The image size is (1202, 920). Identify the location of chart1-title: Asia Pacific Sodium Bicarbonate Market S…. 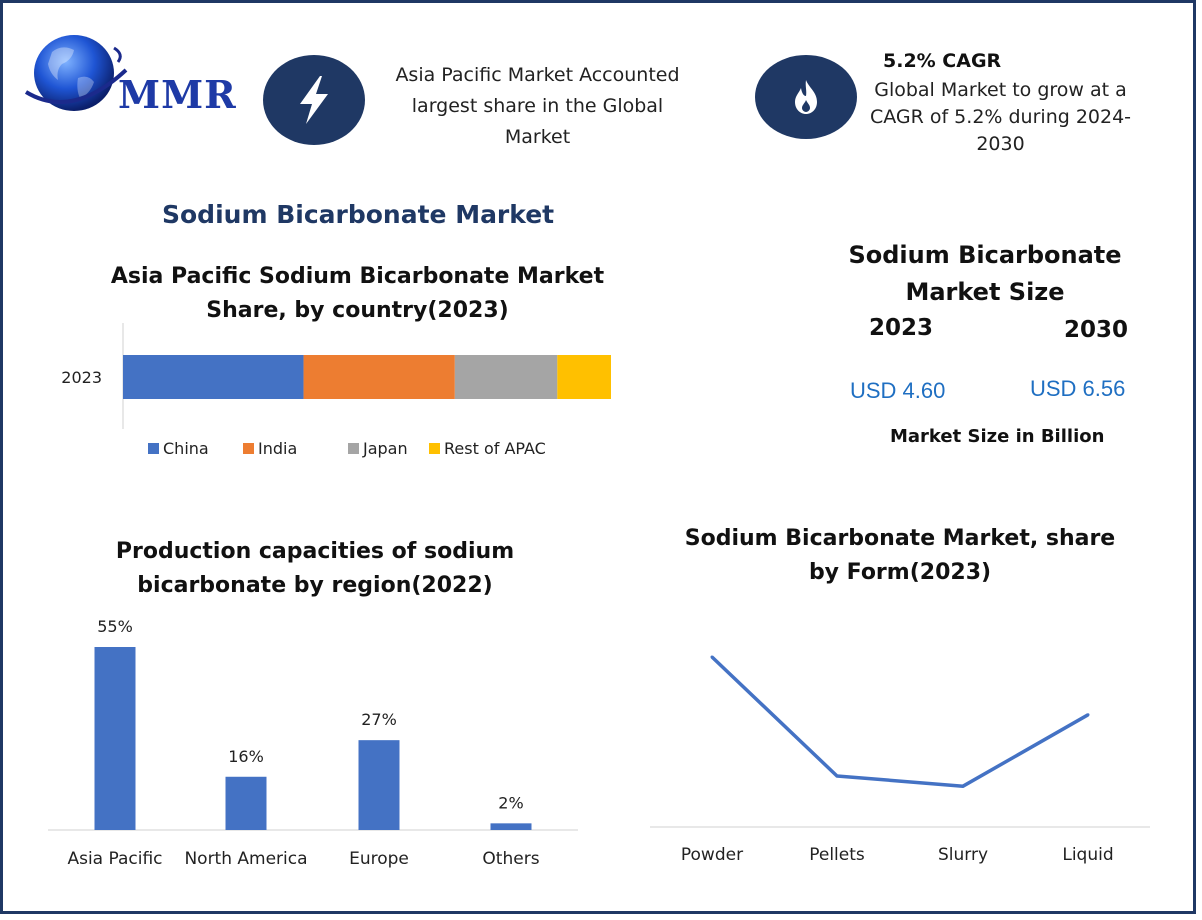
(357, 293).